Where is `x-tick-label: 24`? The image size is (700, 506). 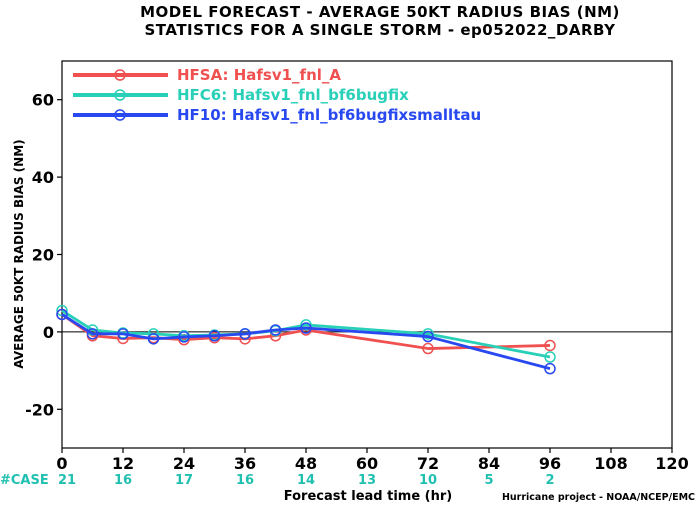 x-tick-label: 24 is located at coordinates (184, 463).